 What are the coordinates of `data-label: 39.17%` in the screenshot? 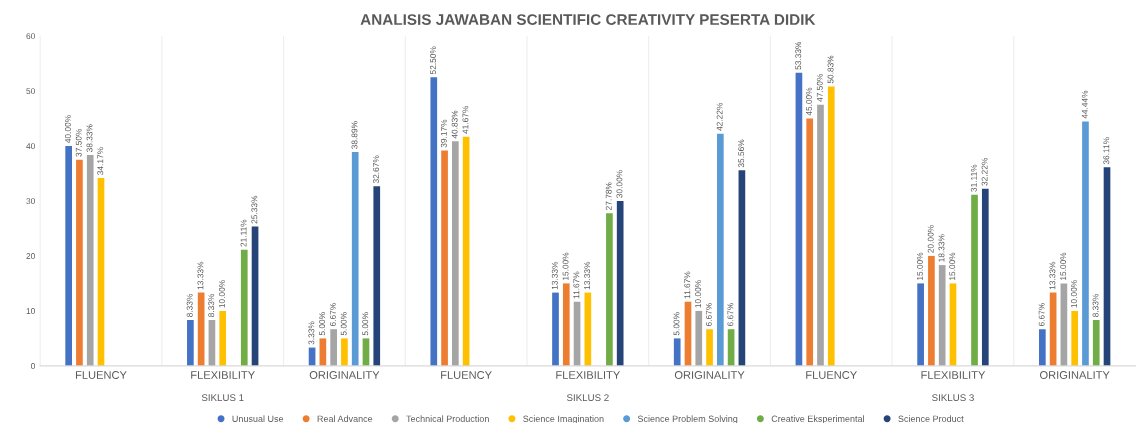 It's located at (443, 133).